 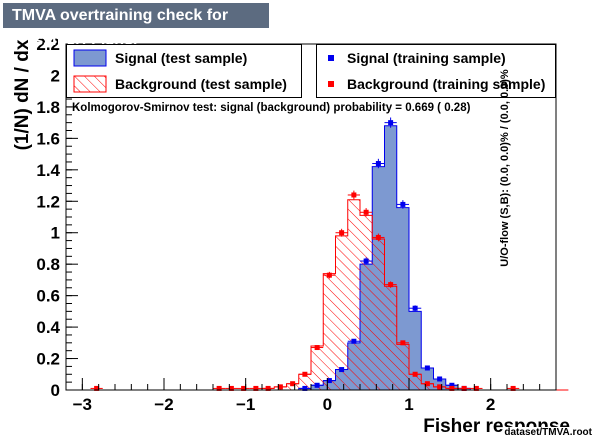 What do you see at coordinates (48, 44) in the screenshot?
I see `y-tick-label: 2.2` at bounding box center [48, 44].